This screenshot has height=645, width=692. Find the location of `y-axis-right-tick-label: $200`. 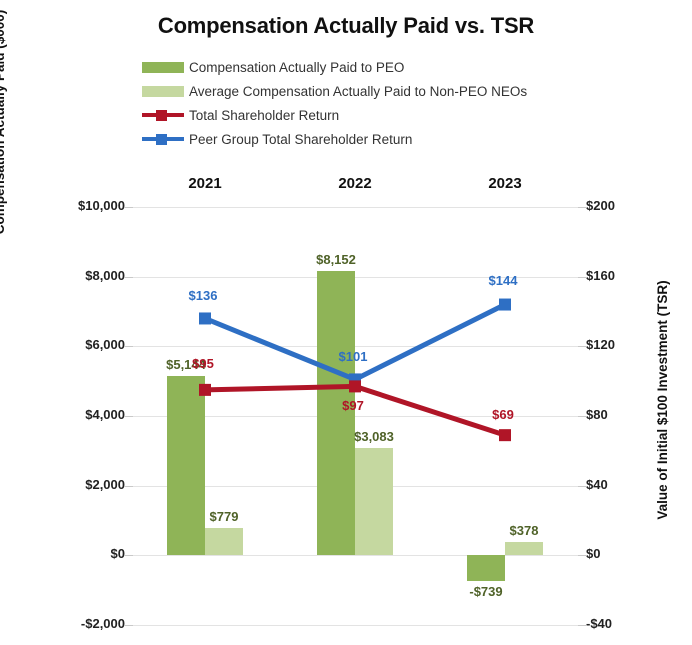

y-axis-right-tick-label: $200 is located at coordinates (600, 205).